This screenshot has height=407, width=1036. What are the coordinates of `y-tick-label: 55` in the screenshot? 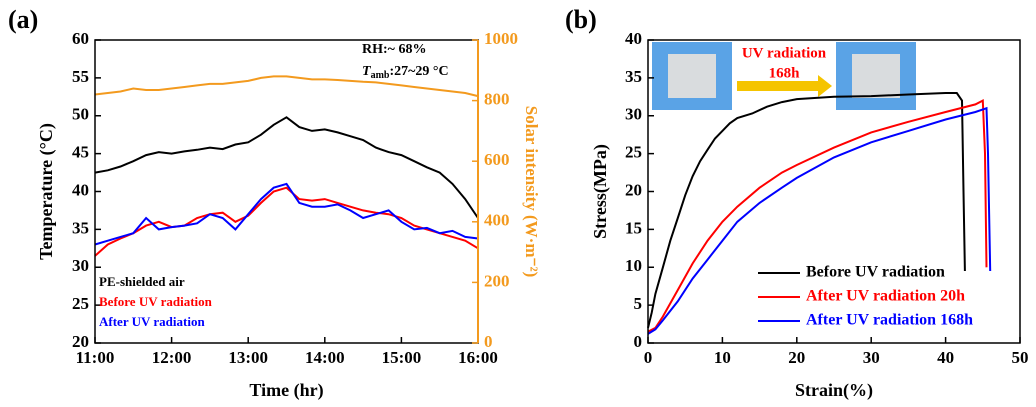 It's located at (80, 76).